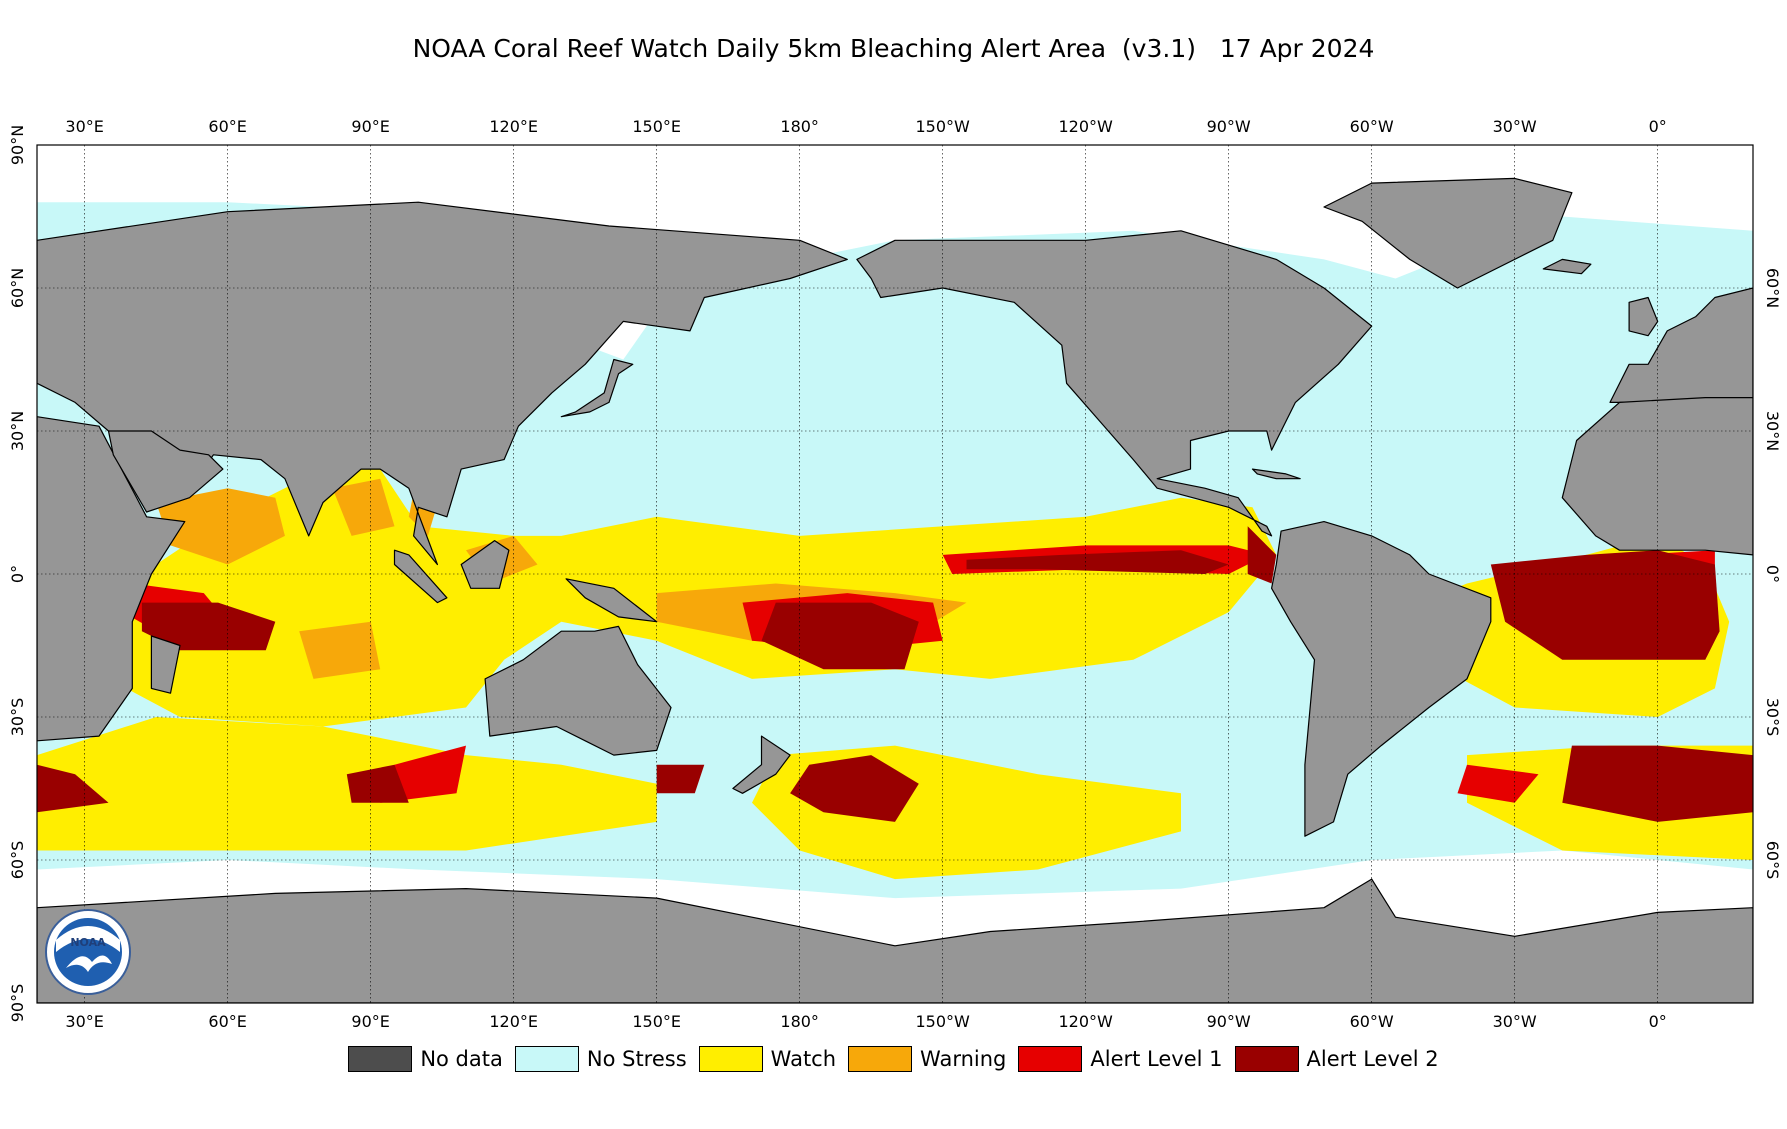 The width and height of the screenshot is (1787, 1129). I want to click on legend-item: No Stress, so click(600, 1059).